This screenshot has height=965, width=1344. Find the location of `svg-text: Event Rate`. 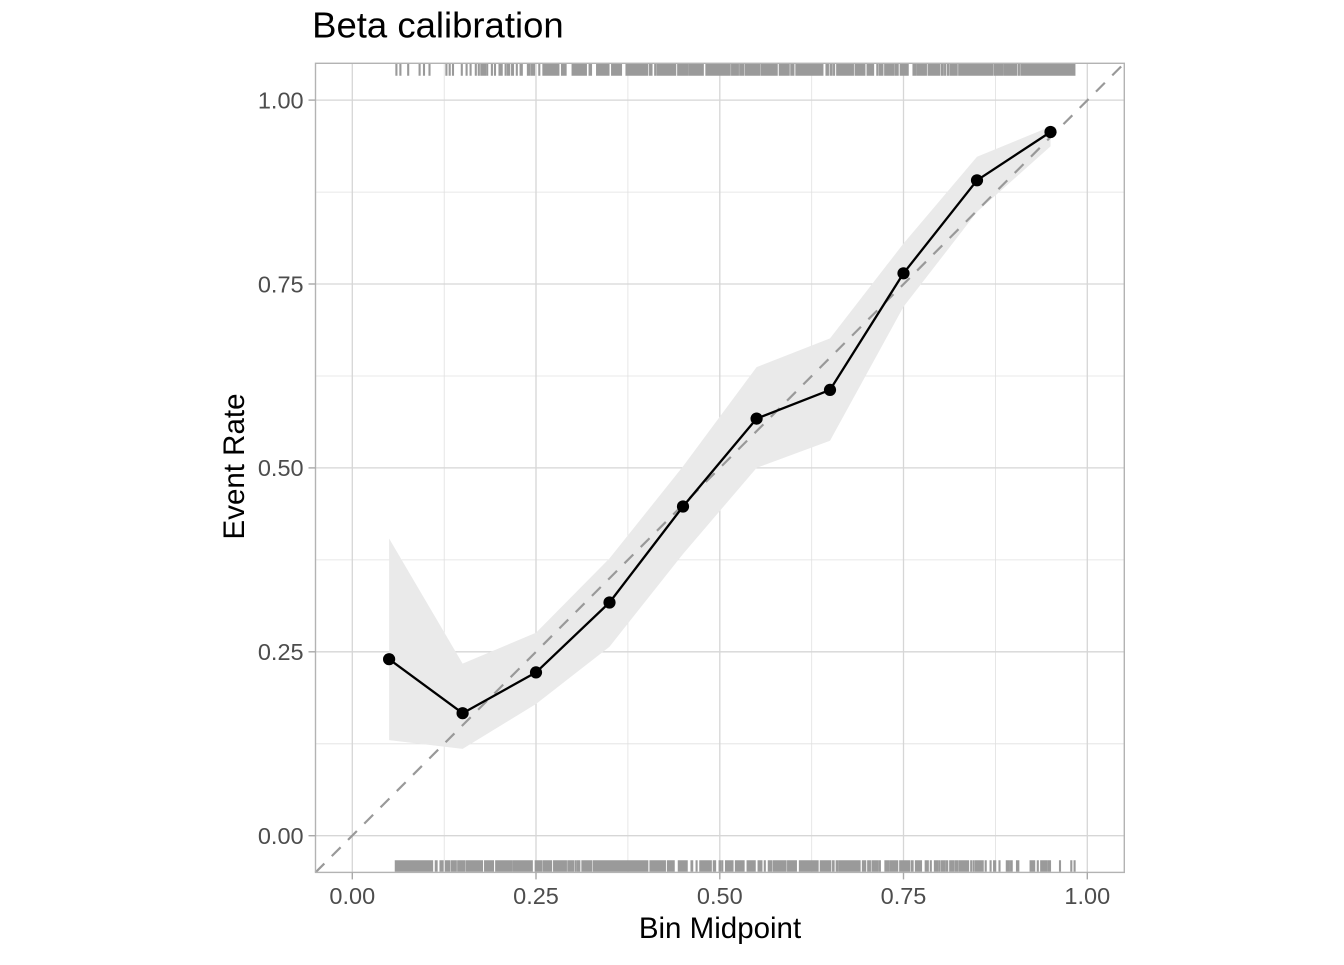

svg-text: Event Rate is located at coordinates (234, 467).